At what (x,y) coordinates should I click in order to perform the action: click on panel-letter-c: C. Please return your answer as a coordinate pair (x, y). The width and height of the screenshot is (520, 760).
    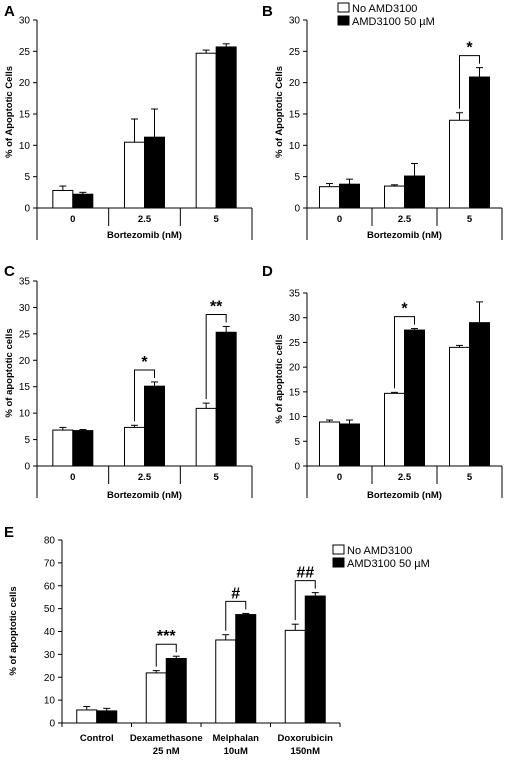
    Looking at the image, I should click on (9, 271).